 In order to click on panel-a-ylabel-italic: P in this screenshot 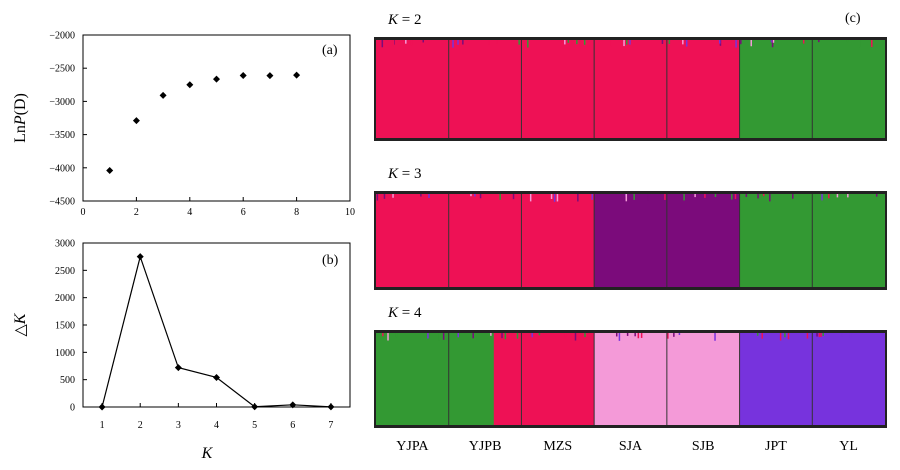, I will do `click(20, 120)`.